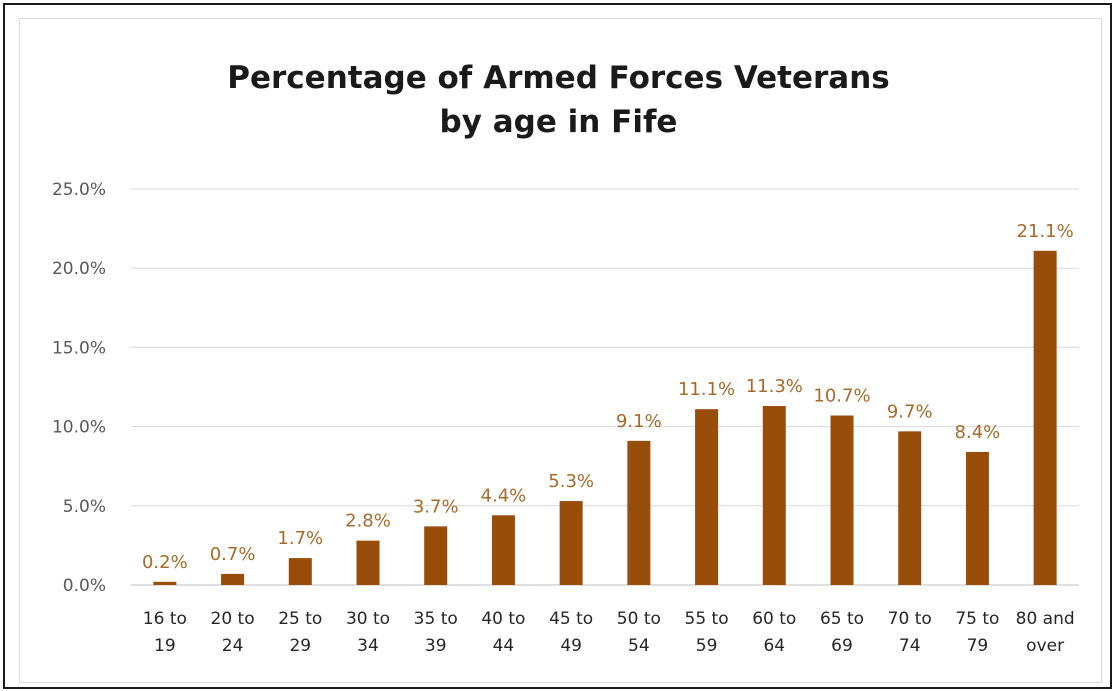 The height and width of the screenshot is (691, 1117). Describe the element at coordinates (233, 646) in the screenshot. I see `x-category-label: 24` at that location.